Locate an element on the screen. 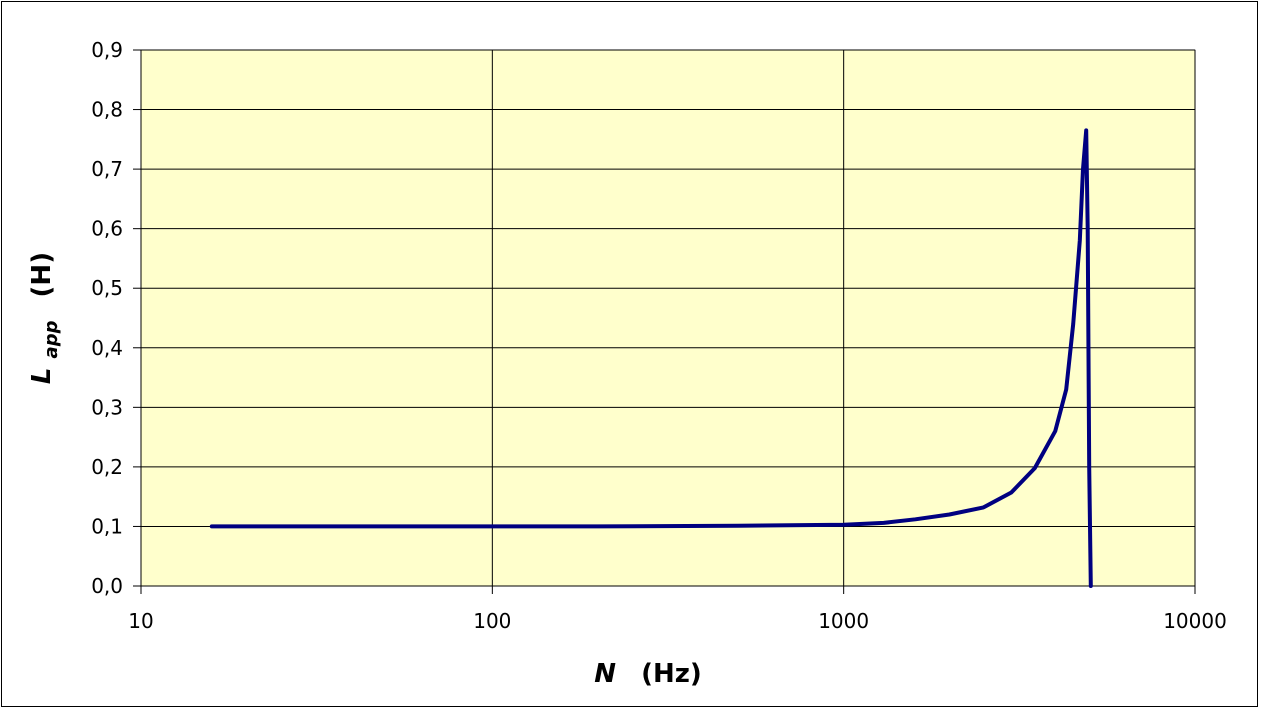 This screenshot has width=1261, height=712. y-tick-label: 0,3 is located at coordinates (107, 407).